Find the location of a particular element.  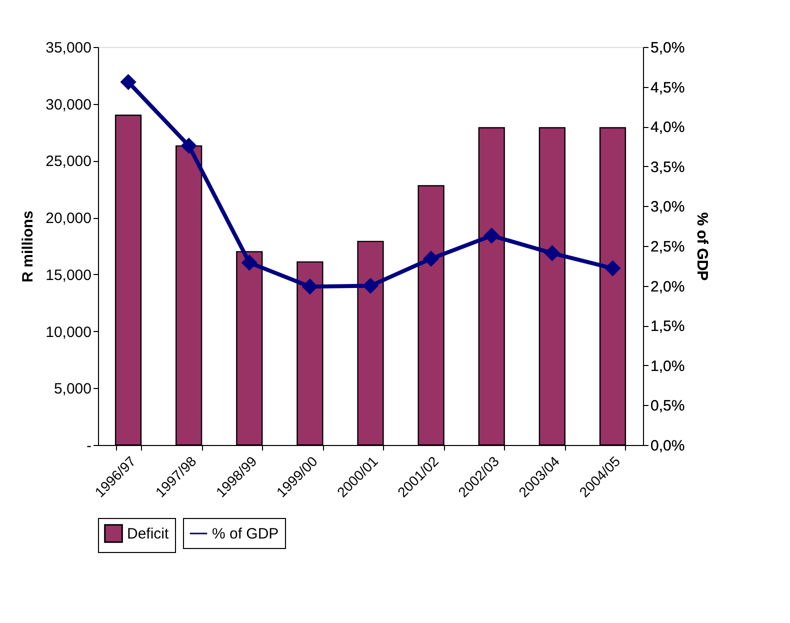

y-tick-label: - is located at coordinates (89, 446).